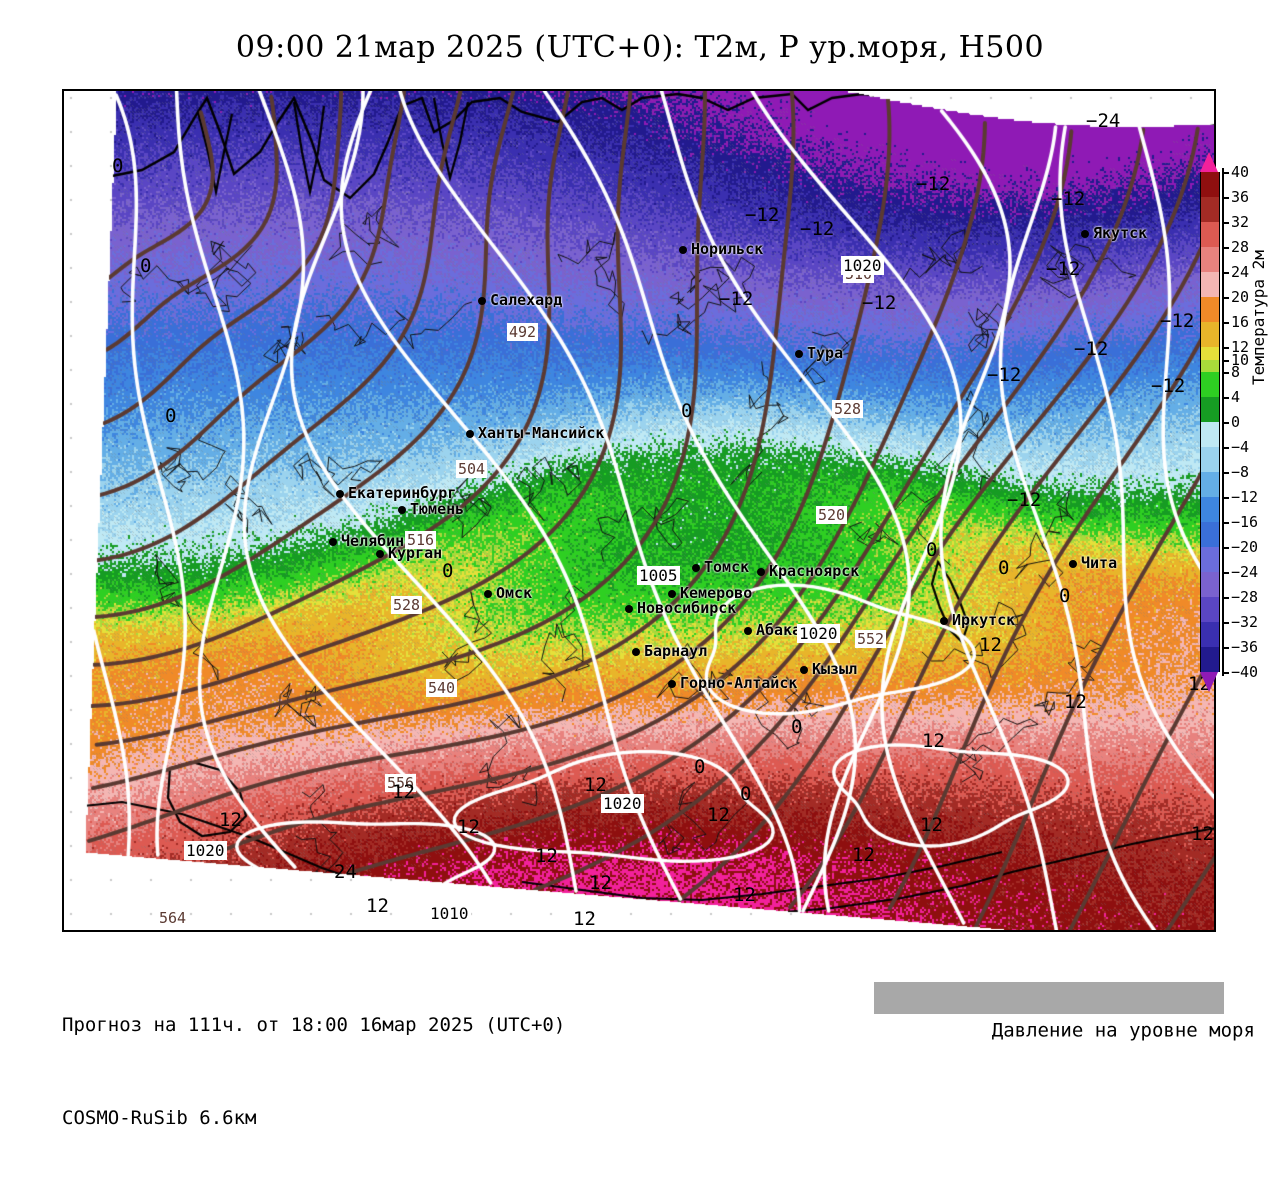 This screenshot has height=1196, width=1280. What do you see at coordinates (541, 433) in the screenshot?
I see `city-label: Ханты-Мансийск` at bounding box center [541, 433].